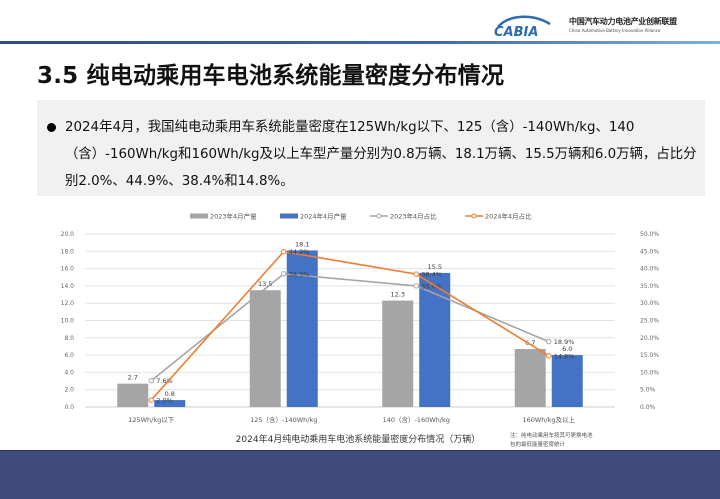 The height and width of the screenshot is (499, 720). What do you see at coordinates (68, 269) in the screenshot?
I see `left-axis-tick: 16.0` at bounding box center [68, 269].